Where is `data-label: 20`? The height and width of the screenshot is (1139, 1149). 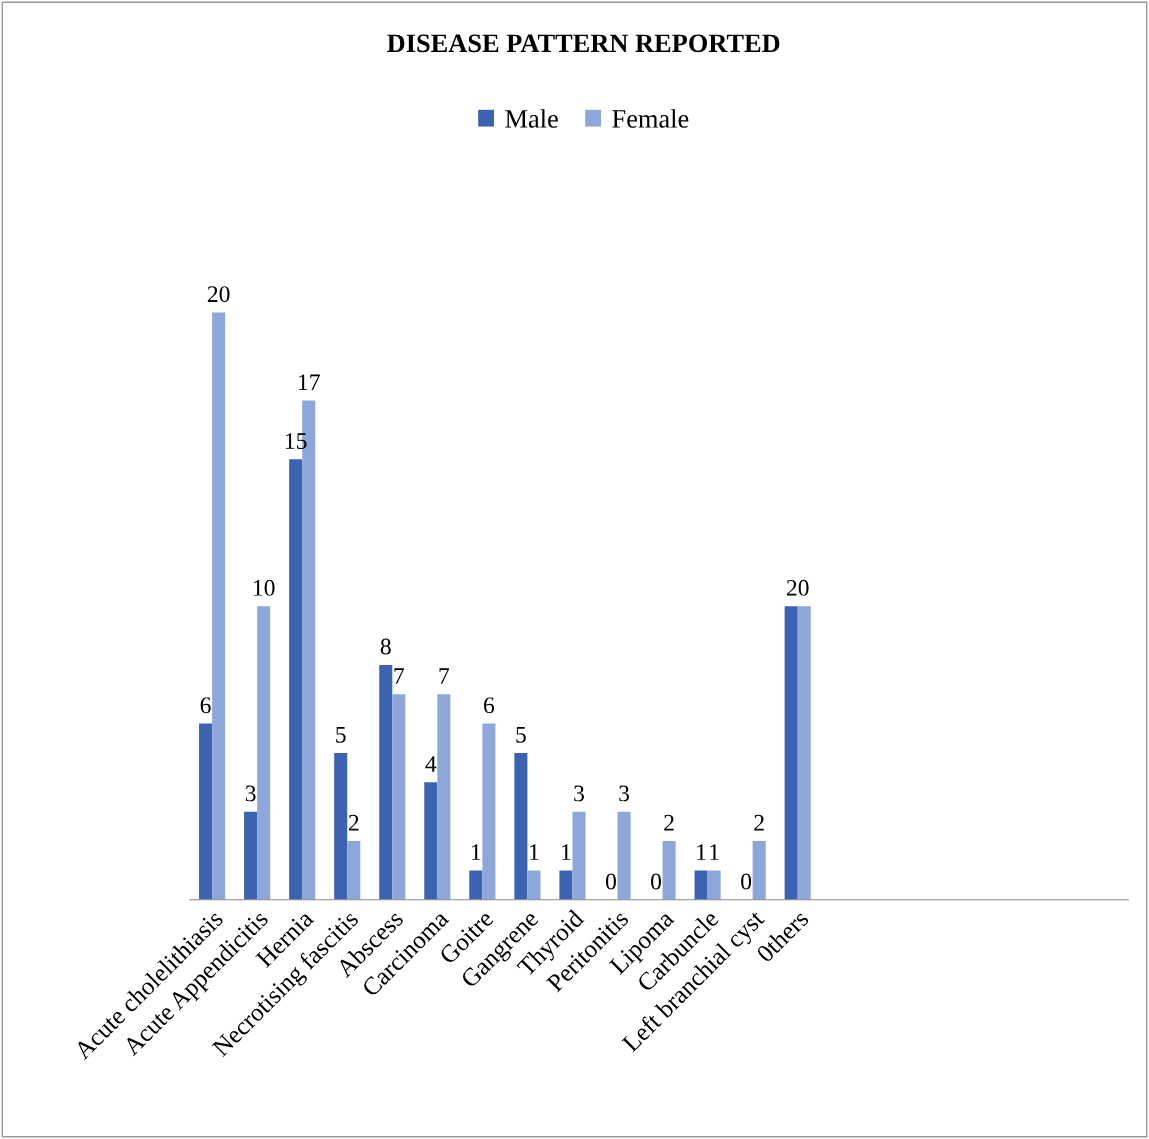 data-label: 20 is located at coordinates (218, 294).